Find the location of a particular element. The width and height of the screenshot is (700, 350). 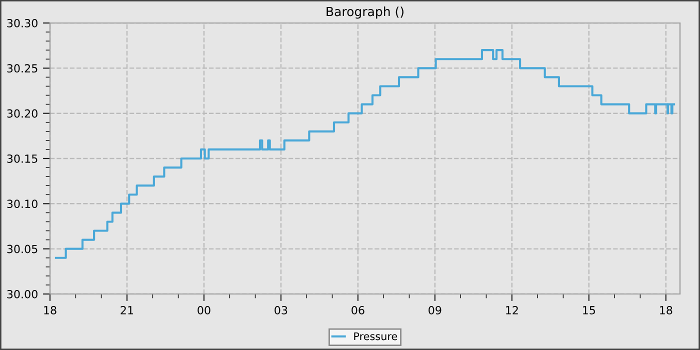

x-tick-label: 12 is located at coordinates (512, 310).